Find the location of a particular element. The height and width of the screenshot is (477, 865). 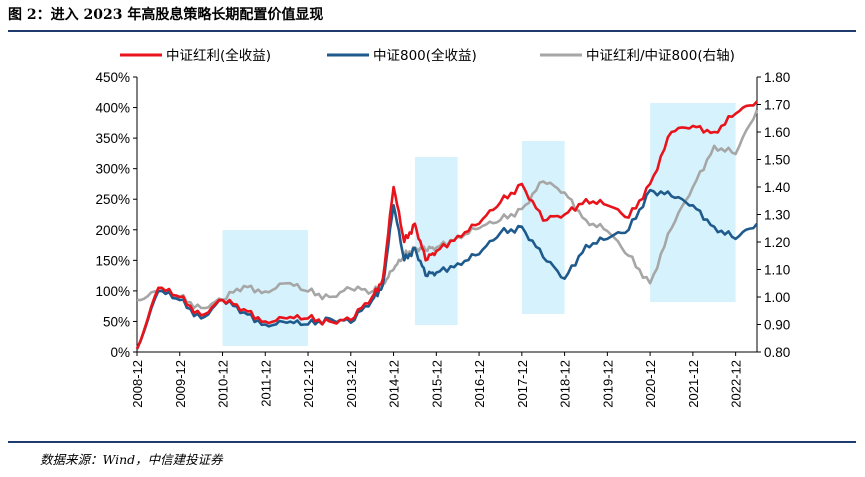

y-right-tick-label: 1.00 is located at coordinates (777, 297).